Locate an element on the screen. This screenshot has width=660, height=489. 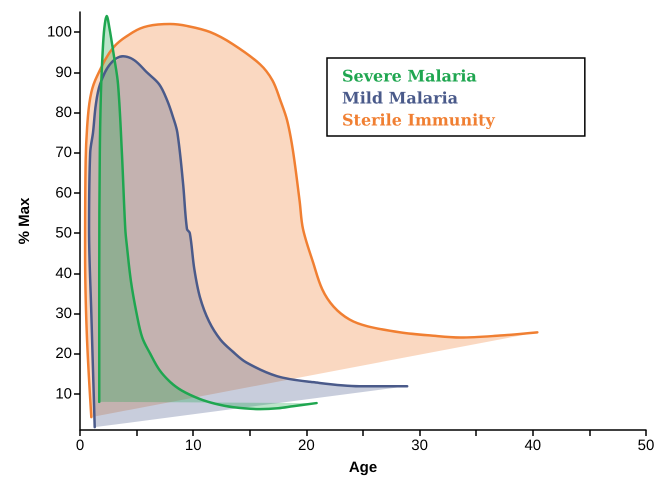
y-tick-label: 70 is located at coordinates (63, 153).